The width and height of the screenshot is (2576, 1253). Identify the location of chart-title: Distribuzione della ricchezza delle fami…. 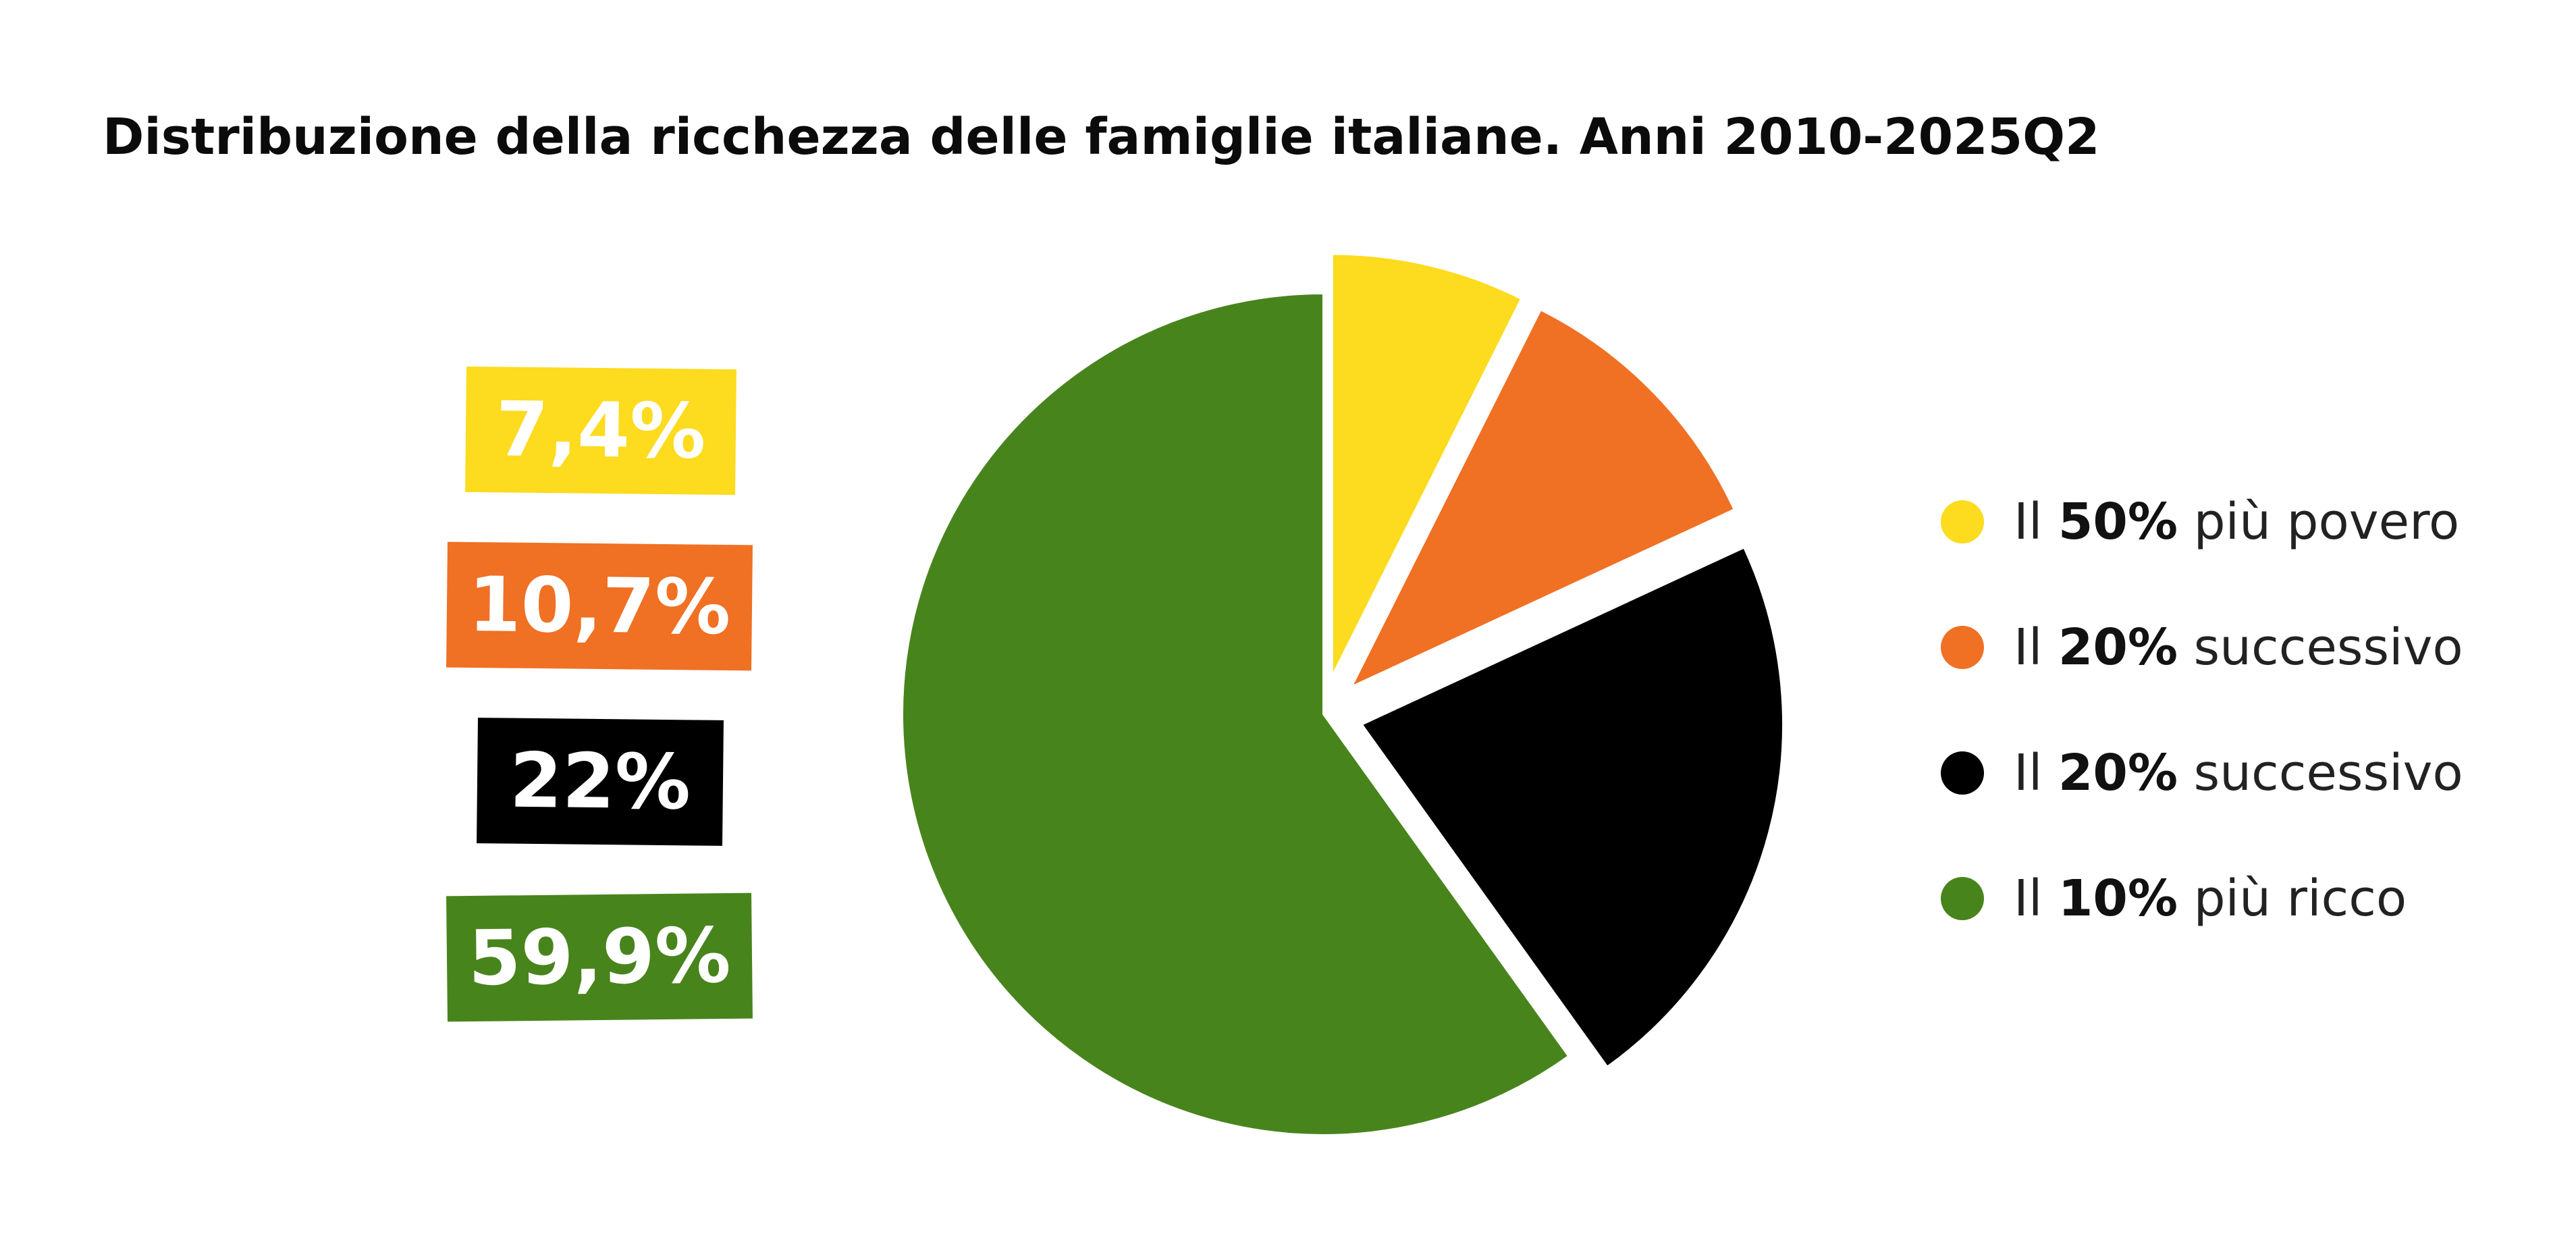
(1101, 137).